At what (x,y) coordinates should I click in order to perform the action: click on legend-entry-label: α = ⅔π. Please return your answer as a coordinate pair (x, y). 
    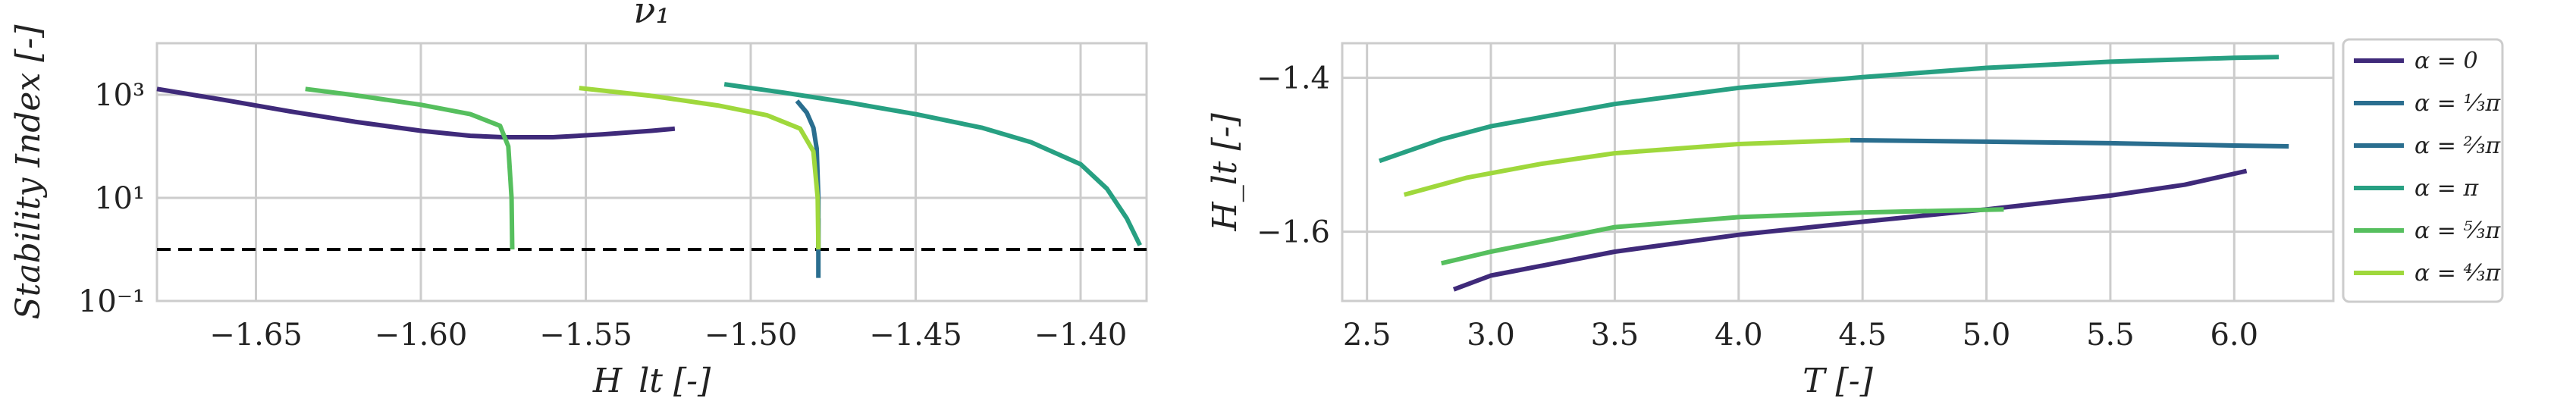
    Looking at the image, I should click on (2458, 146).